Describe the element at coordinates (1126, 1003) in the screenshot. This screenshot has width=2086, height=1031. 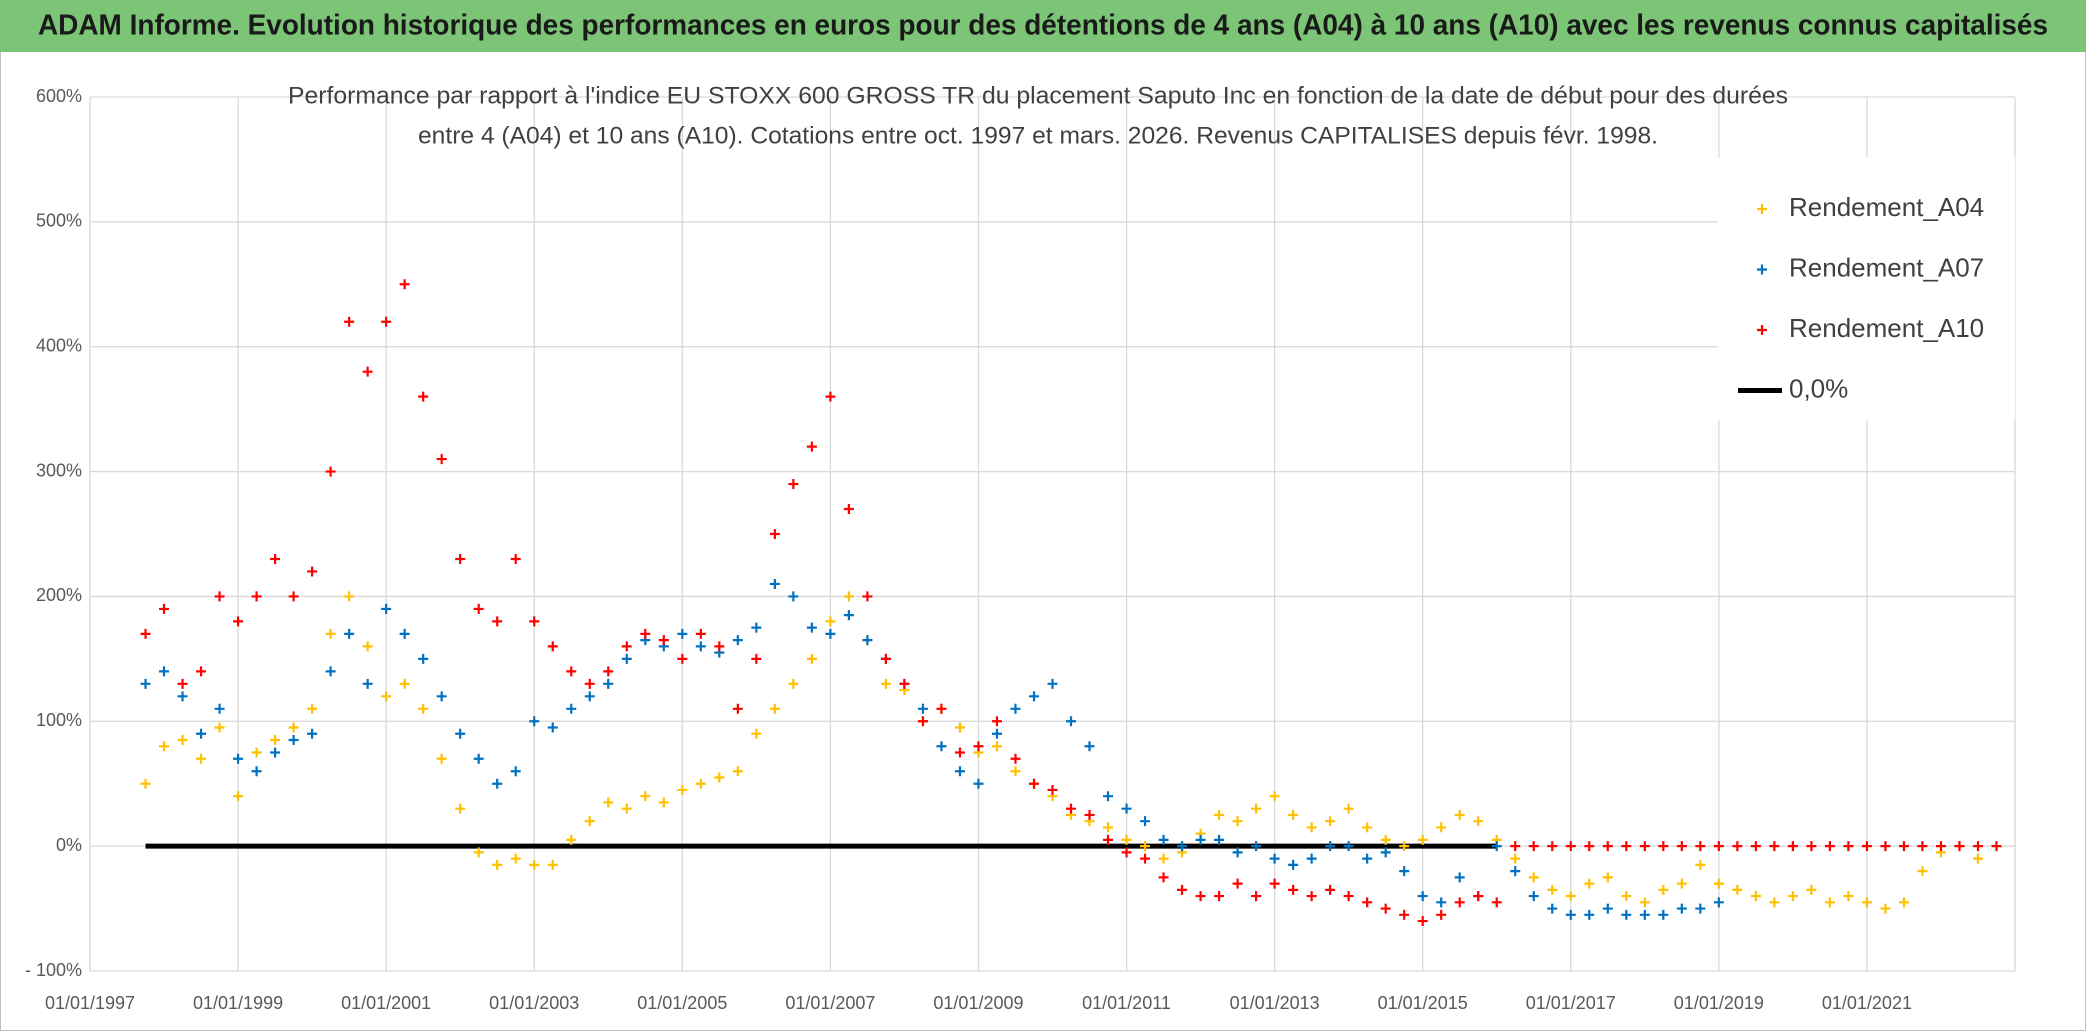
I see `x-tick-label: 01/01/2011` at that location.